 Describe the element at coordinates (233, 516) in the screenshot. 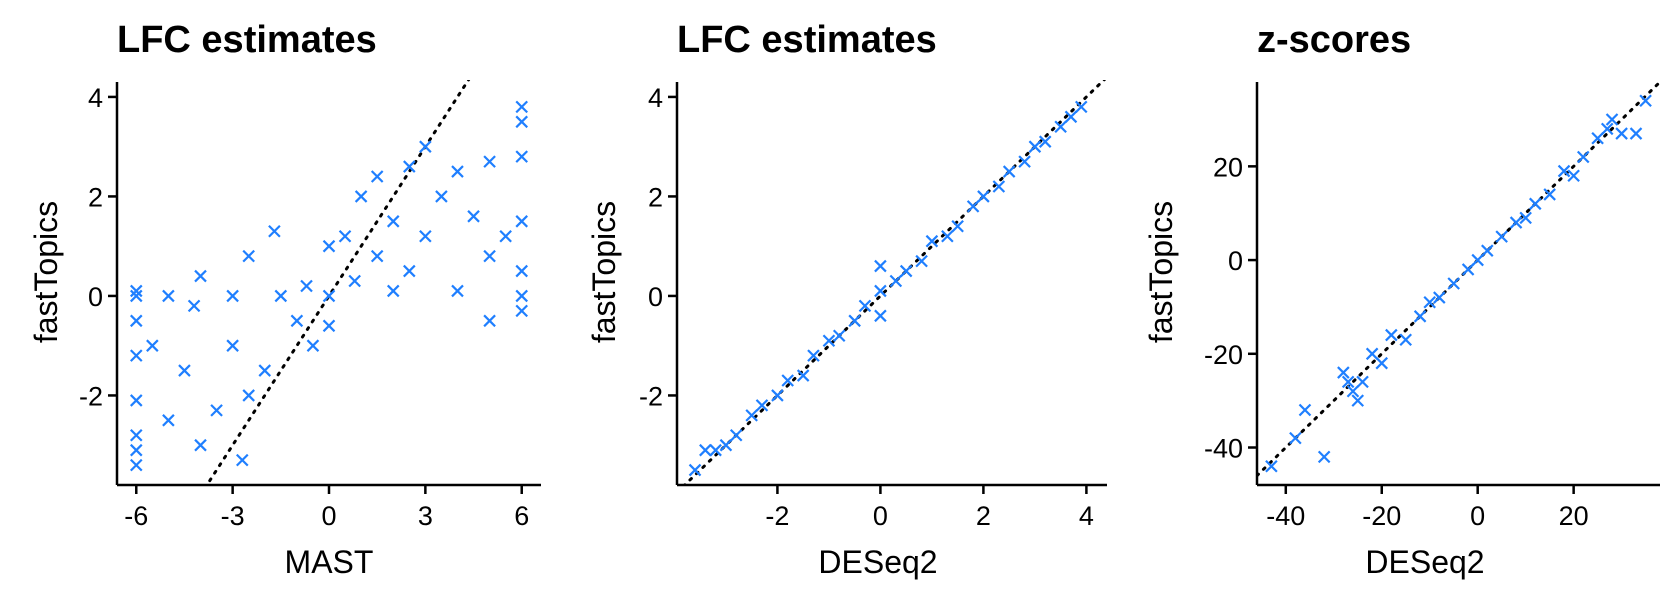

I see `x-tick-label: -3` at that location.